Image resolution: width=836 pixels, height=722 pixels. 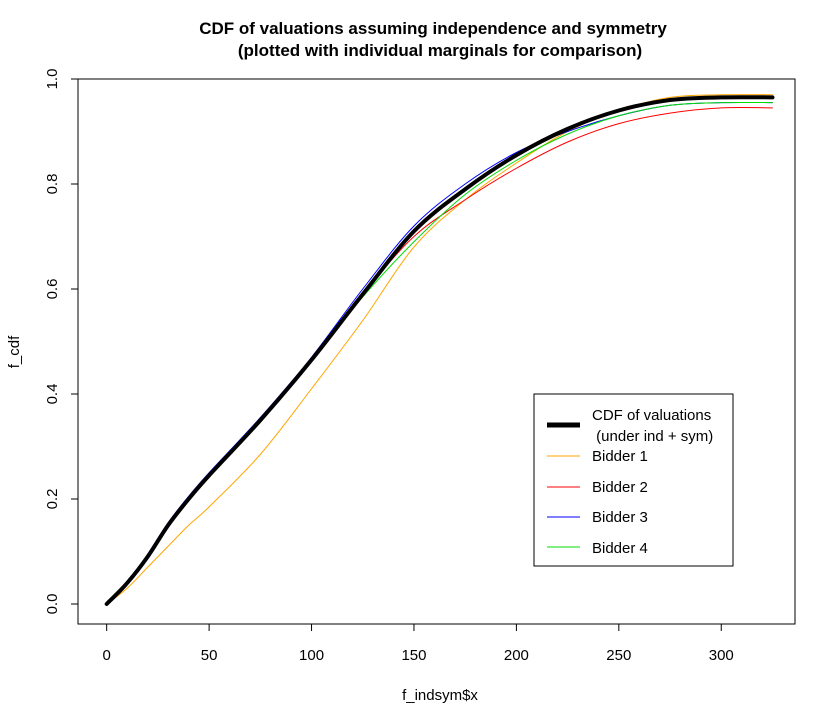 I want to click on y-tick-label: 0.6, so click(x=52, y=289).